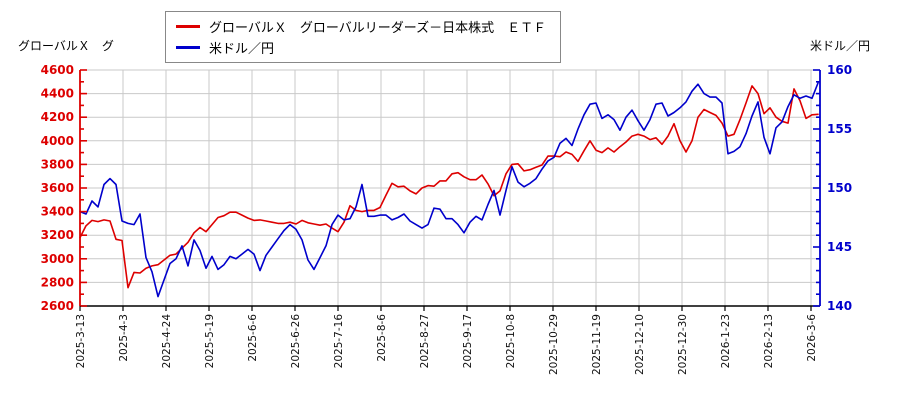 The width and height of the screenshot is (900, 400). I want to click on svg-text: 2025-12-10, so click(640, 344).